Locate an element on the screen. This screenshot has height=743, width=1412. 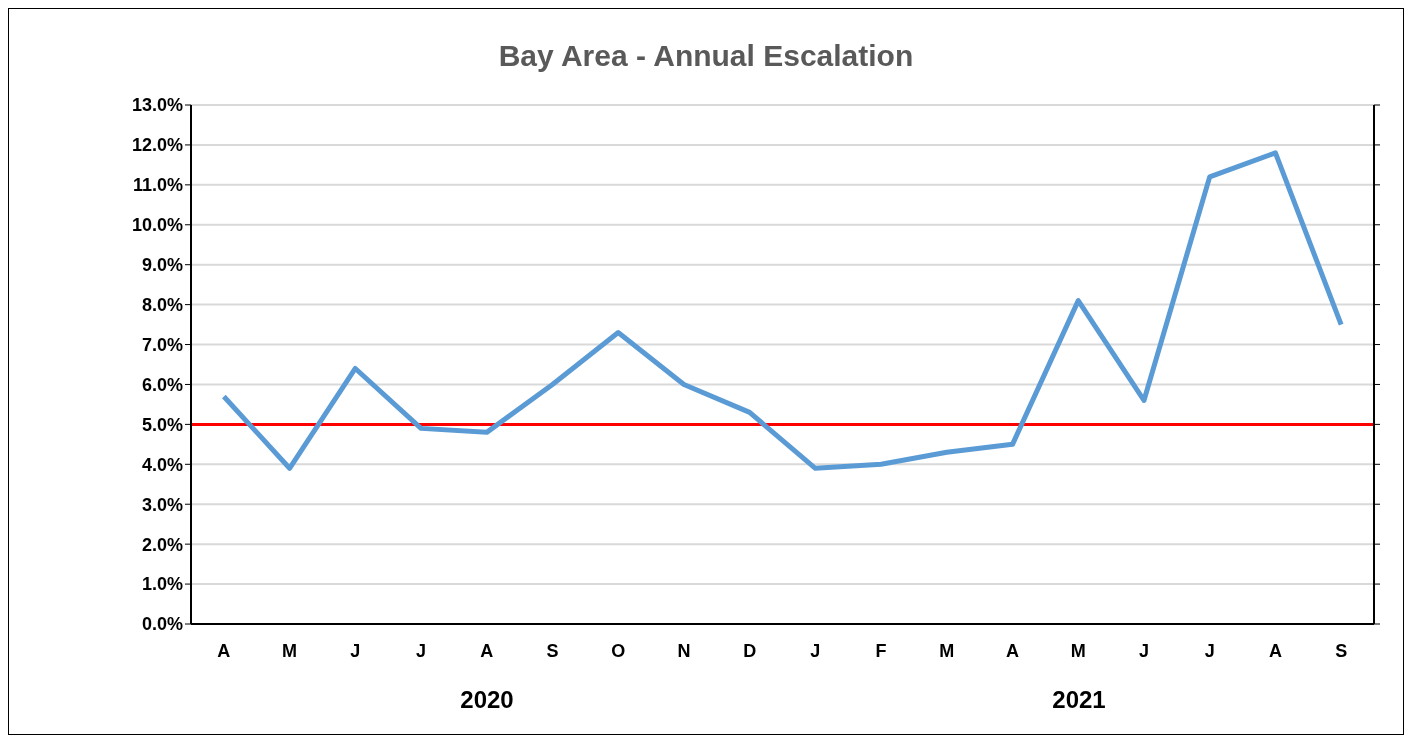
y-tick-label: 6.0% is located at coordinates (162, 384).